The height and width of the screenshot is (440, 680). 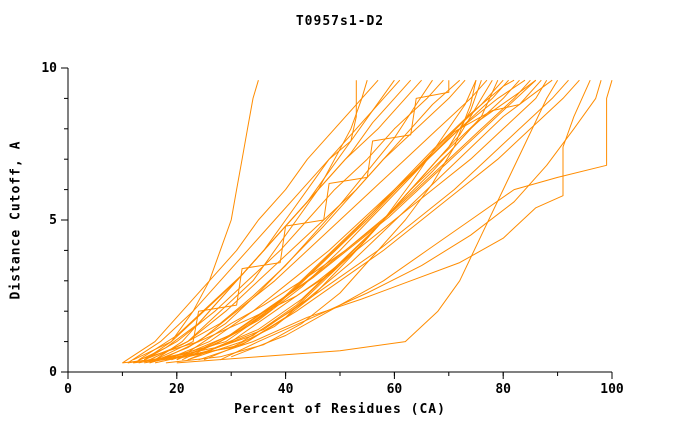 I want to click on y-tick-label: 0, so click(x=53, y=372).